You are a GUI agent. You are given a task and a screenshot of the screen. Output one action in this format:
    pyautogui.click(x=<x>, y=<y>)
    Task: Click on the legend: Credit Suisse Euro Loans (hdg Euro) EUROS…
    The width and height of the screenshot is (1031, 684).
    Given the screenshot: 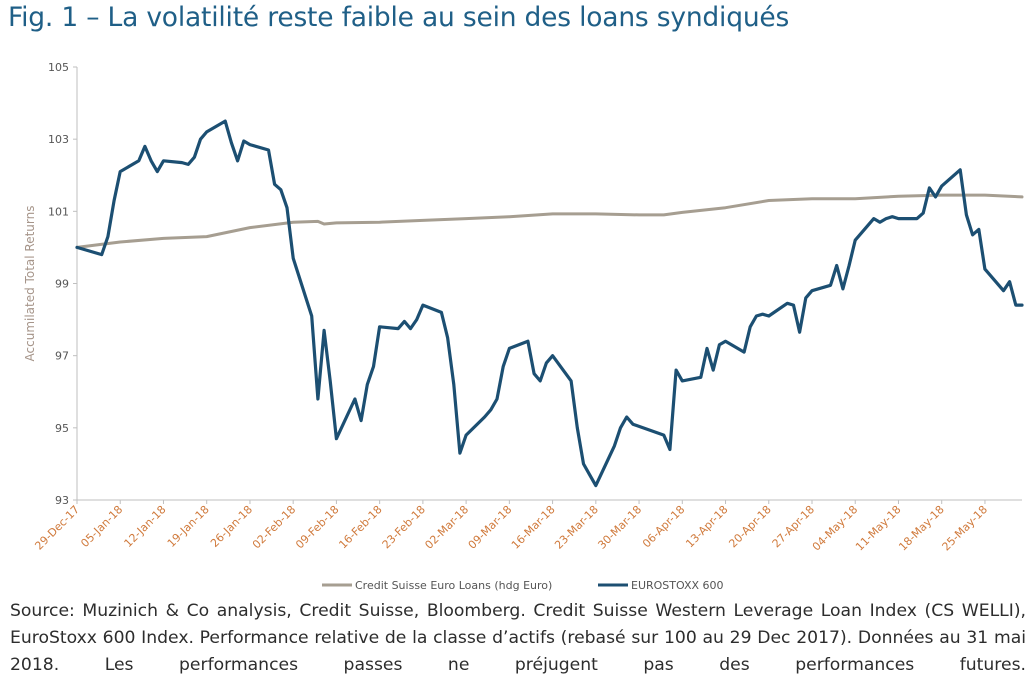 What is the action you would take?
    pyautogui.click(x=523, y=585)
    